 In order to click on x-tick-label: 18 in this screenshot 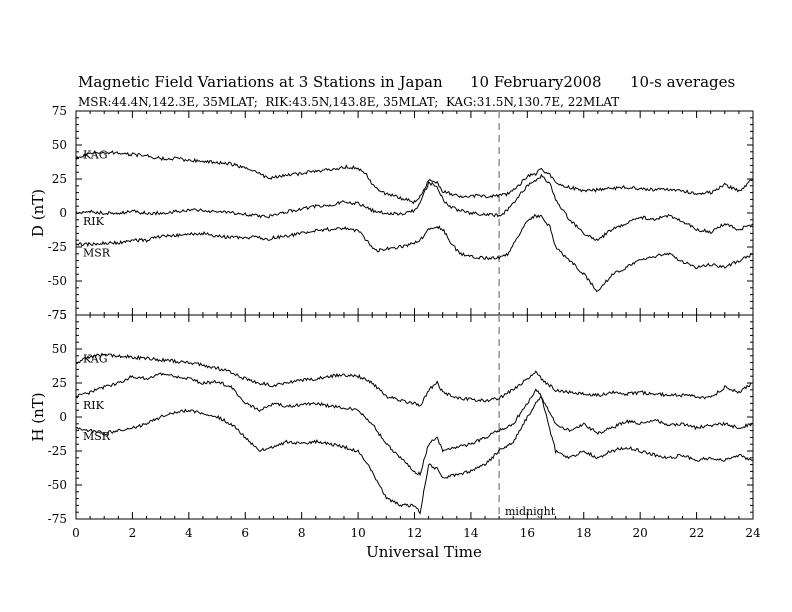, I will do `click(583, 533)`.